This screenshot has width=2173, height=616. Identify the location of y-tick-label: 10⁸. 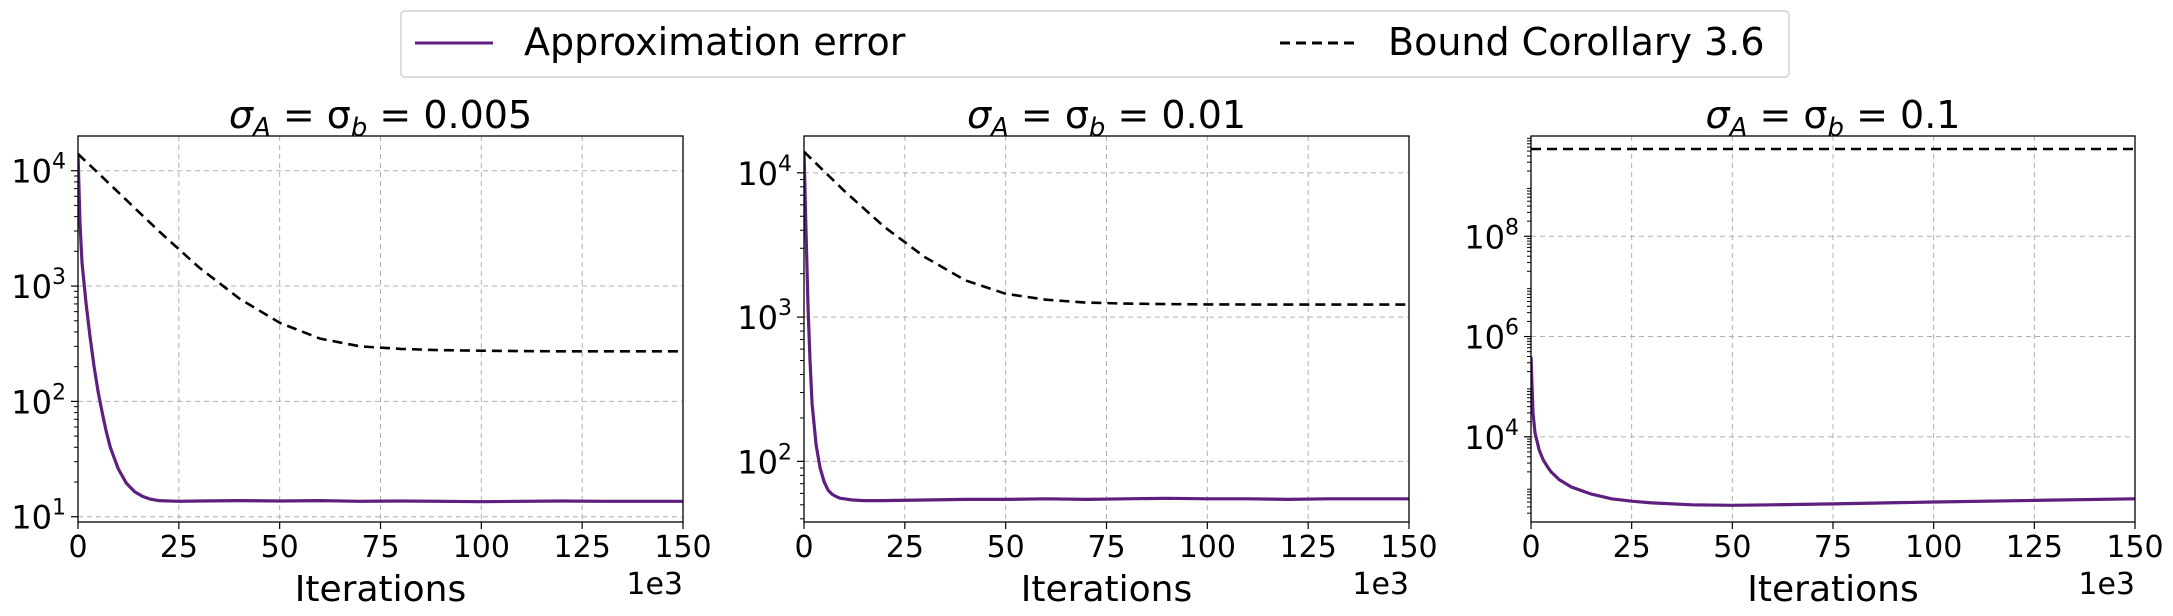
(1491, 235).